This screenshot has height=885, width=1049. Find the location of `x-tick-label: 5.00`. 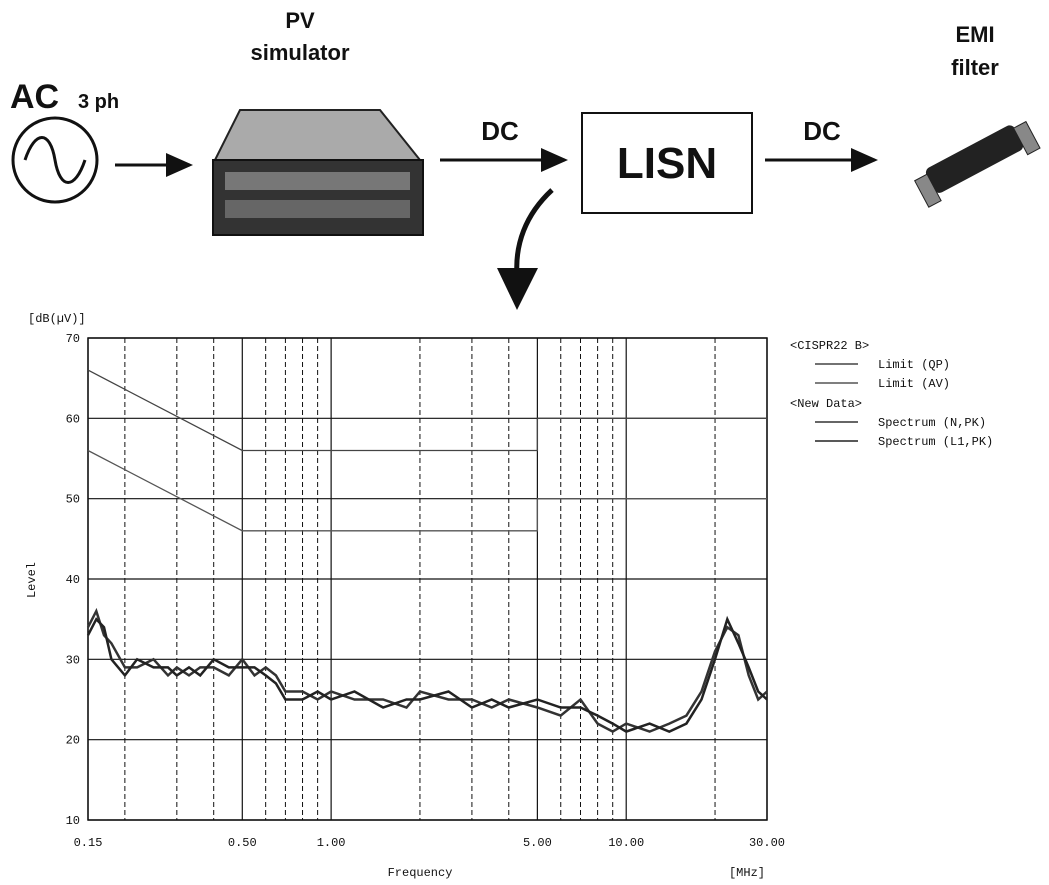

x-tick-label: 5.00 is located at coordinates (537, 843).